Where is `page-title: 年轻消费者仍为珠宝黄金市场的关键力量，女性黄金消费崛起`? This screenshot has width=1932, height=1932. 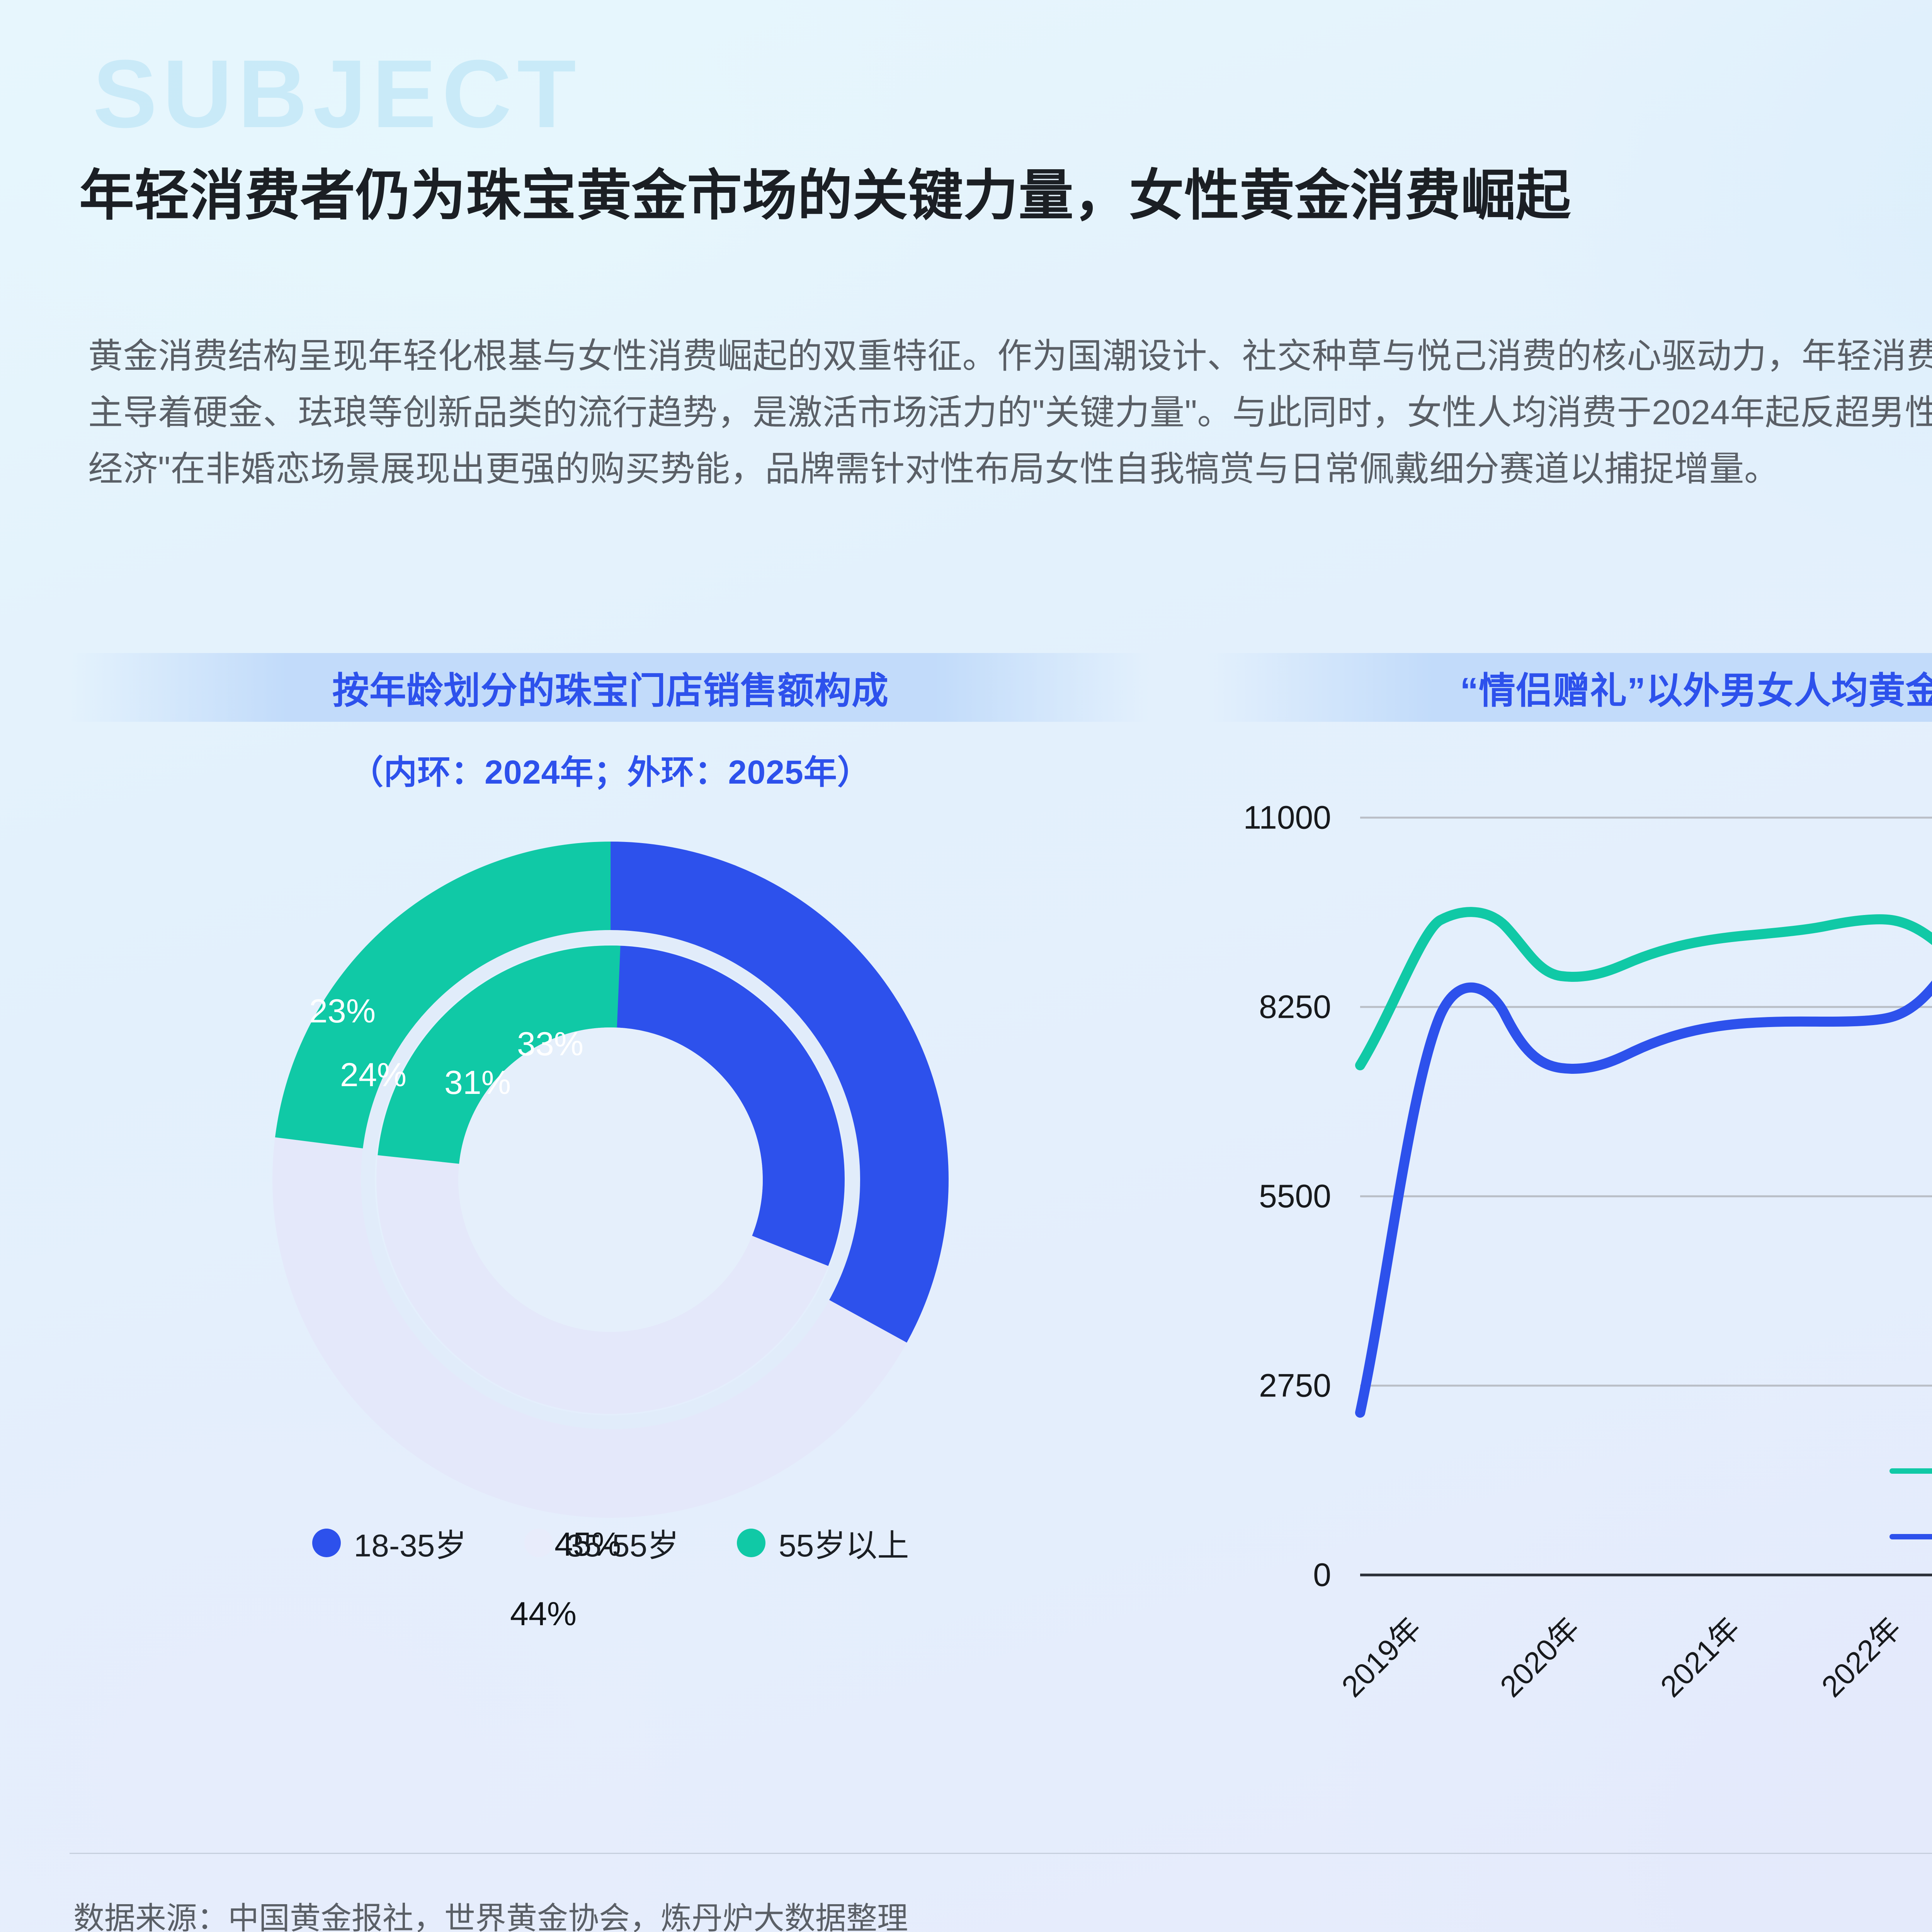 page-title: 年轻消费者仍为珠宝黄金市场的关键力量，女性黄金消费崛起 is located at coordinates (825, 196).